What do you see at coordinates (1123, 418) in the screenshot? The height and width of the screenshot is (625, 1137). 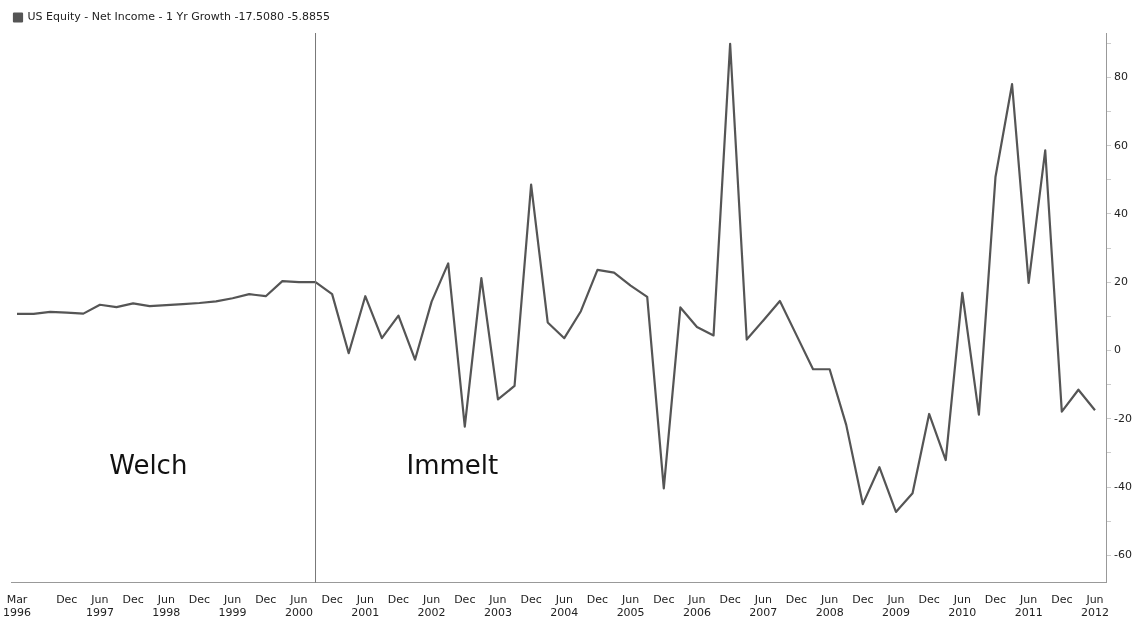 I see `y-tick-label: -20` at bounding box center [1123, 418].